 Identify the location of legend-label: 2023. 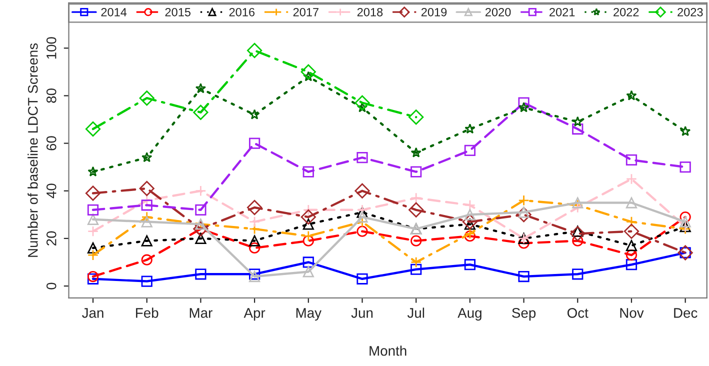
(690, 12).